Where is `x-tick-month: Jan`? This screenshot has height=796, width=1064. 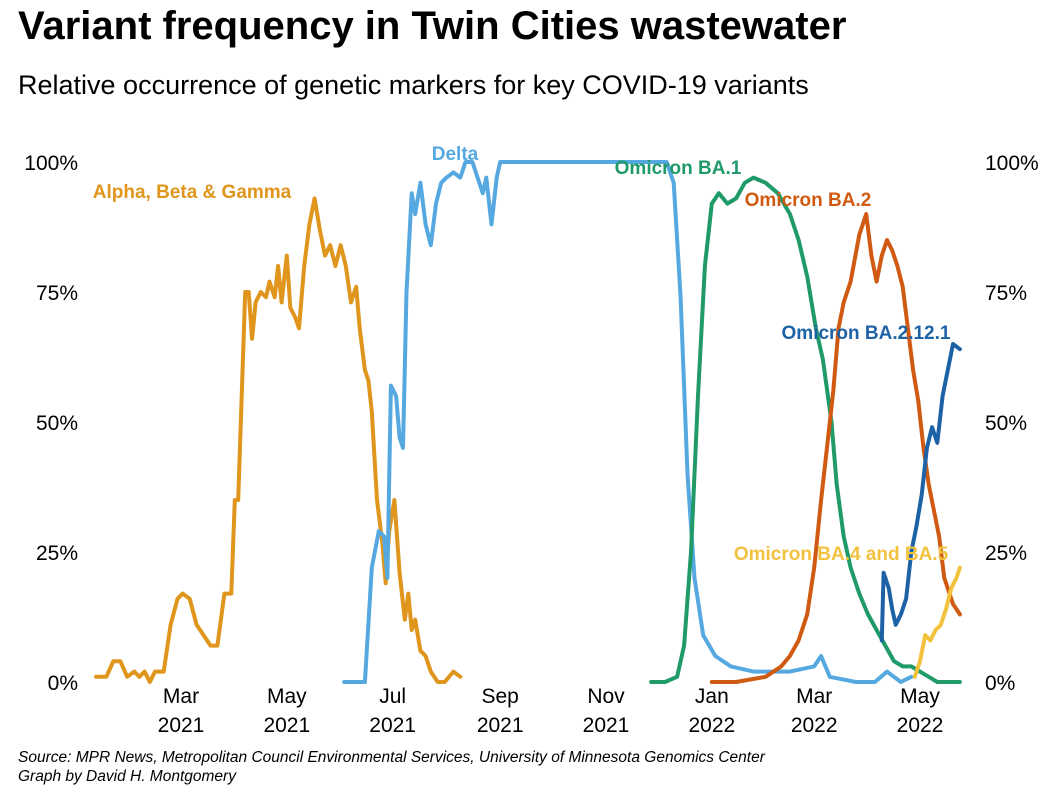 x-tick-month: Jan is located at coordinates (712, 696).